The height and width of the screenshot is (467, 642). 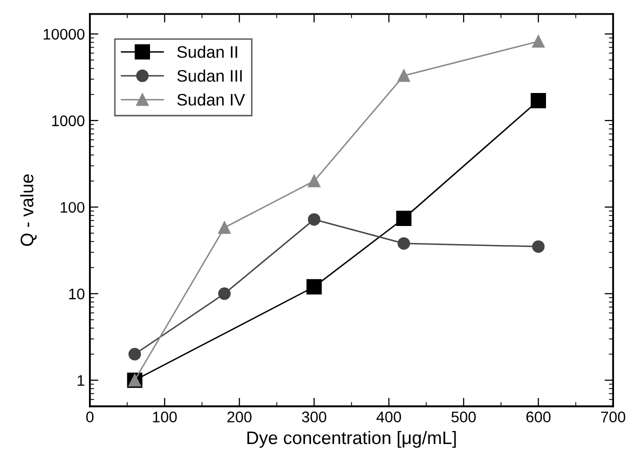 What do you see at coordinates (165, 417) in the screenshot?
I see `x-tick-label: 100` at bounding box center [165, 417].